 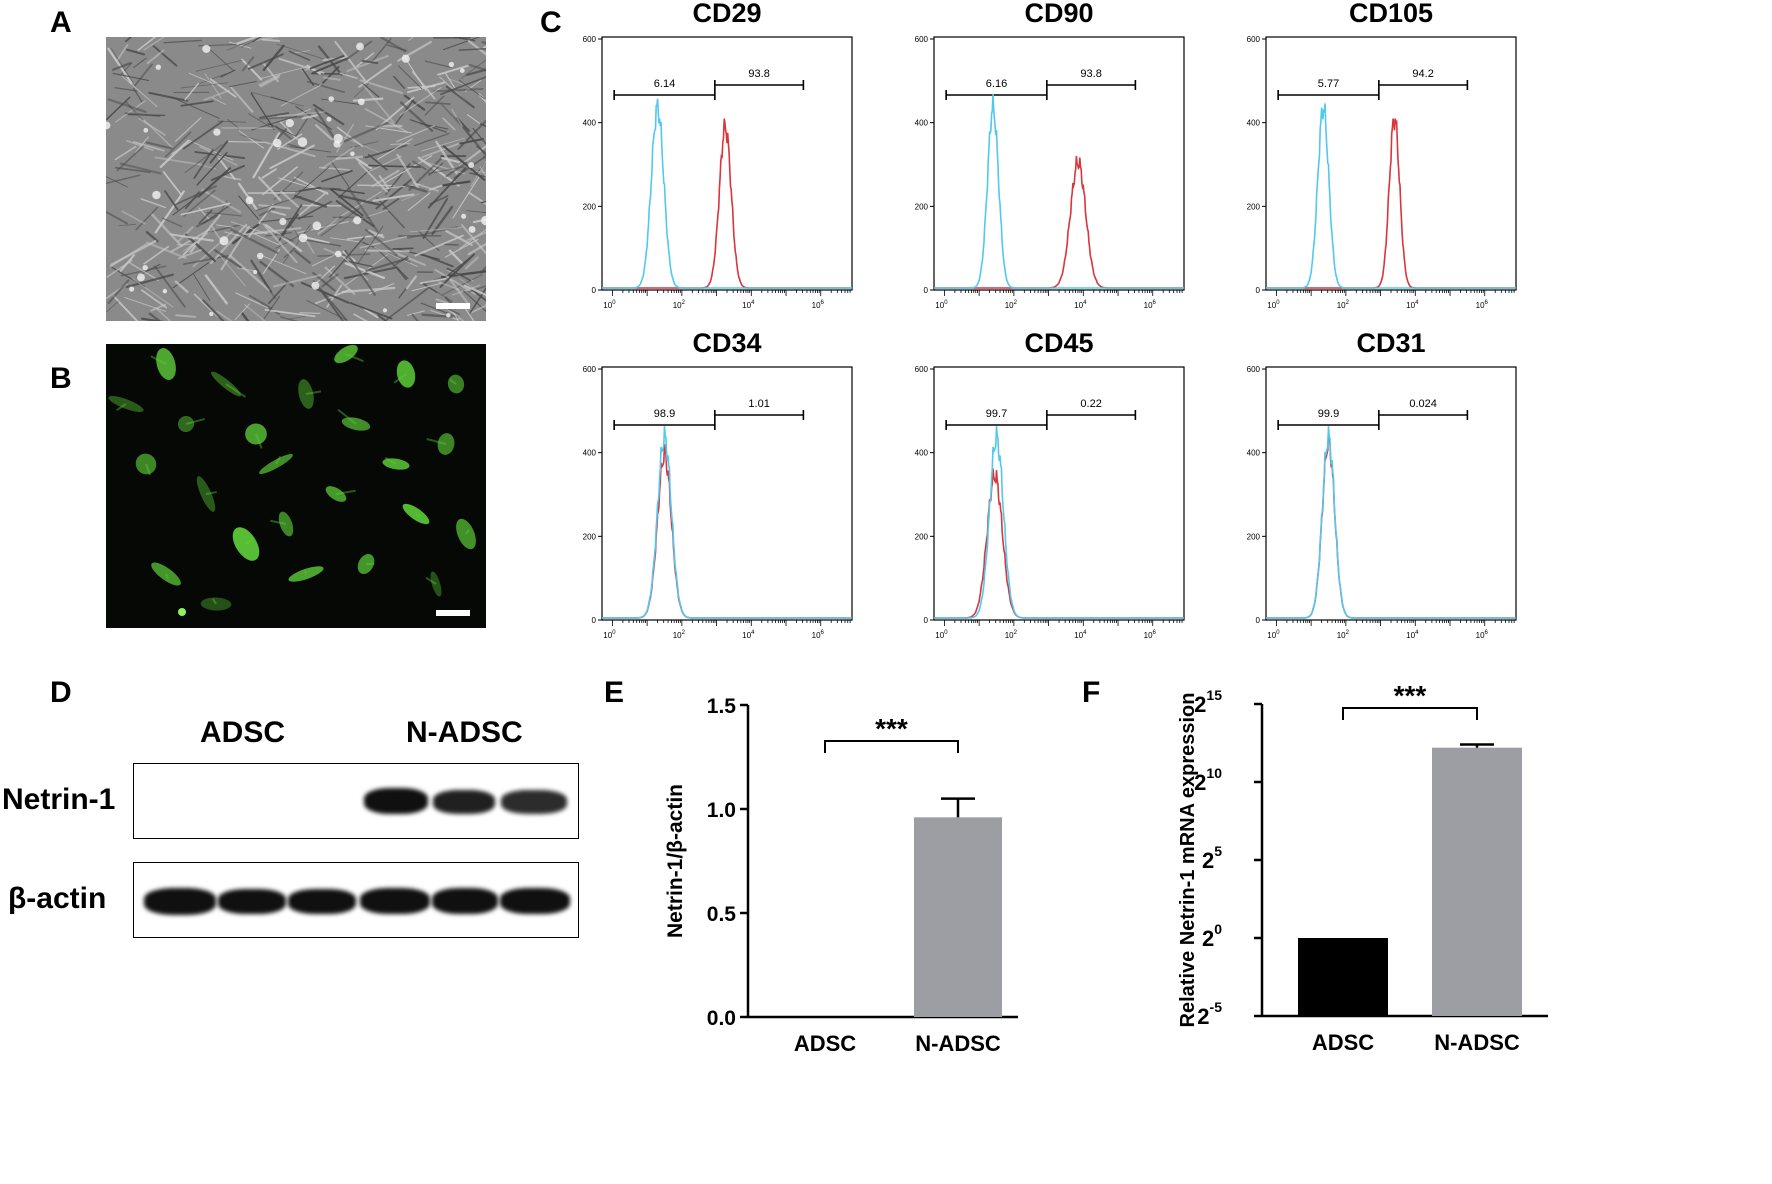 What do you see at coordinates (61, 22) in the screenshot?
I see `panel-letter-a: A` at bounding box center [61, 22].